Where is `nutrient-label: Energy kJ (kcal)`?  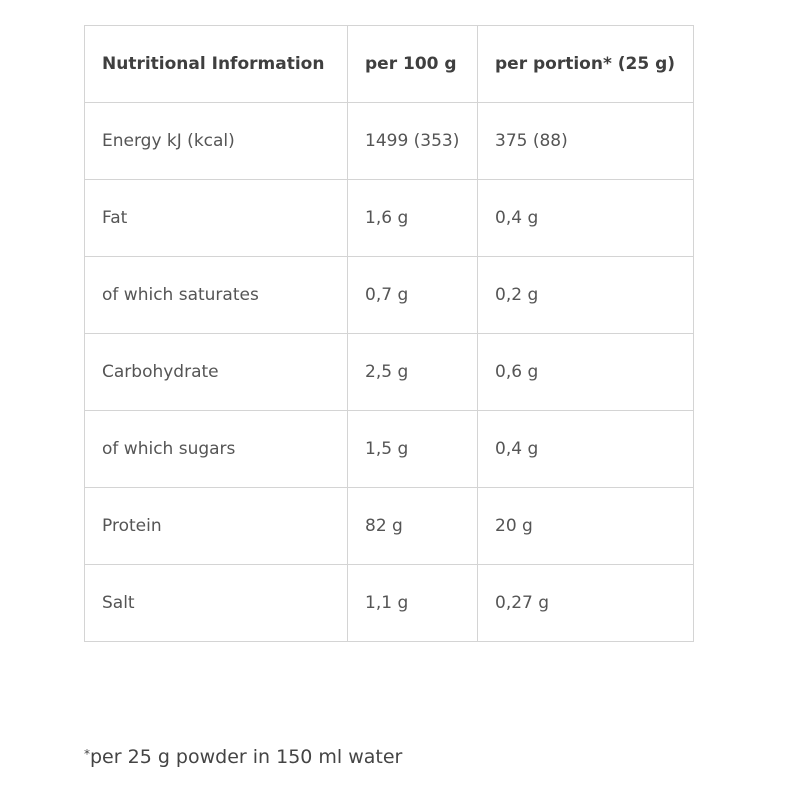
nutrient-label: Energy kJ (kcal) is located at coordinates (216, 141).